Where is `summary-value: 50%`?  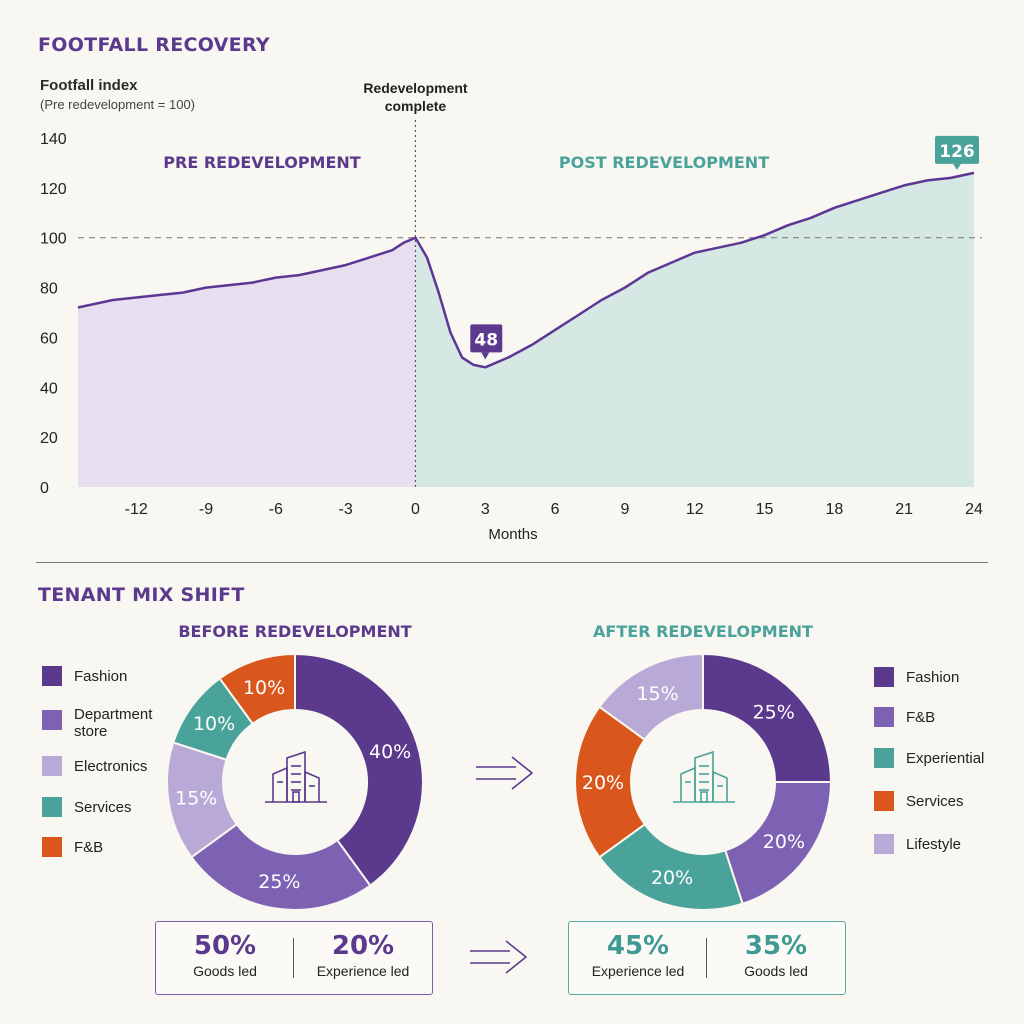
summary-value: 50% is located at coordinates (225, 946).